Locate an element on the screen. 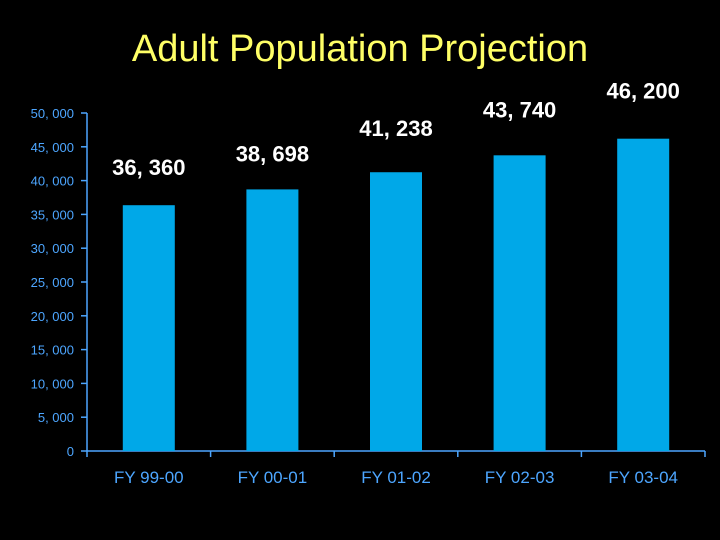  x-axis is located at coordinates (396, 453).